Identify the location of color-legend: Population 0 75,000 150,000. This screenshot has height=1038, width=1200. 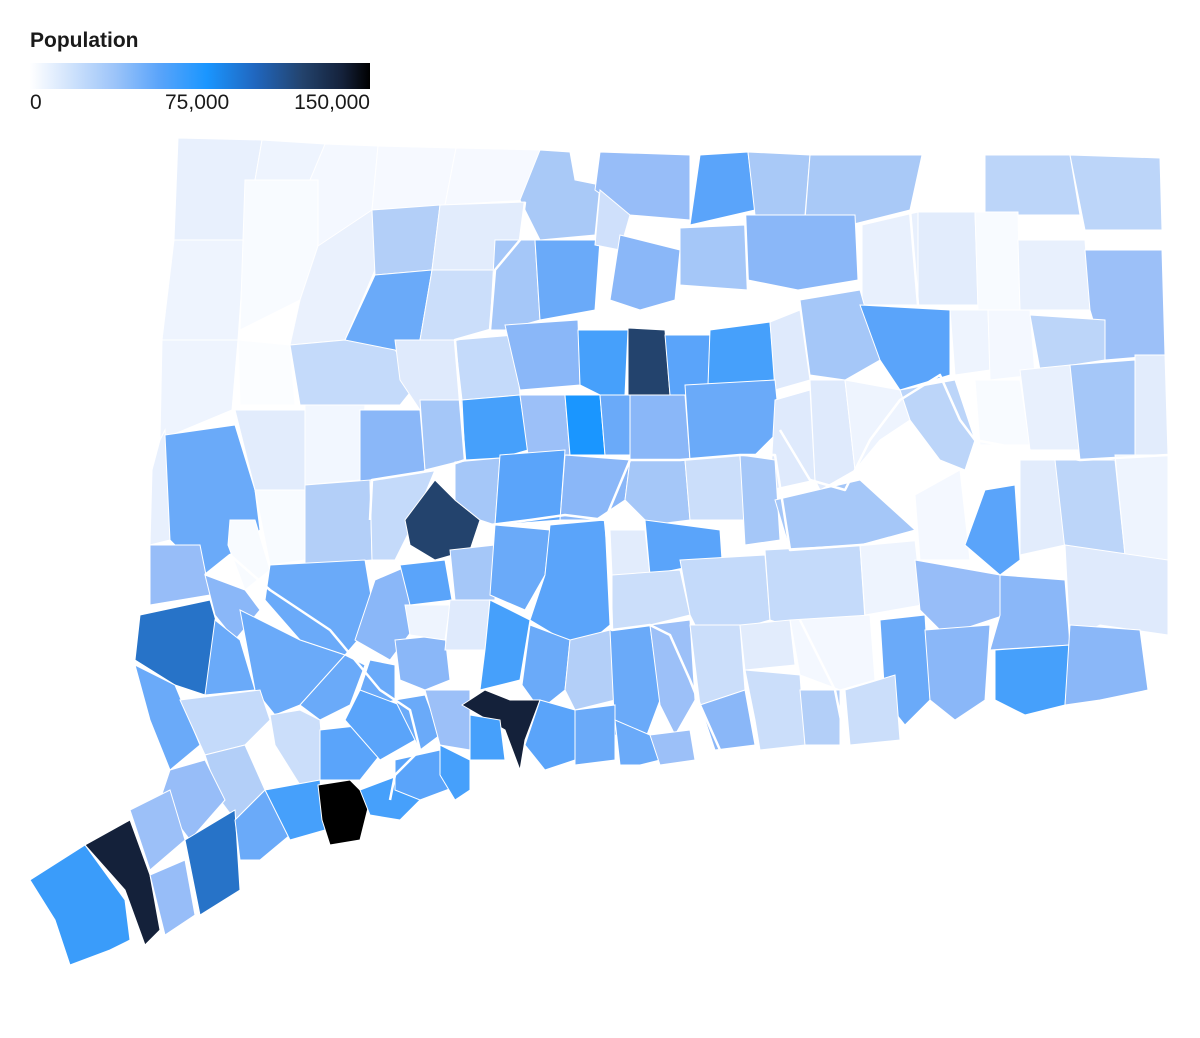
(202, 73).